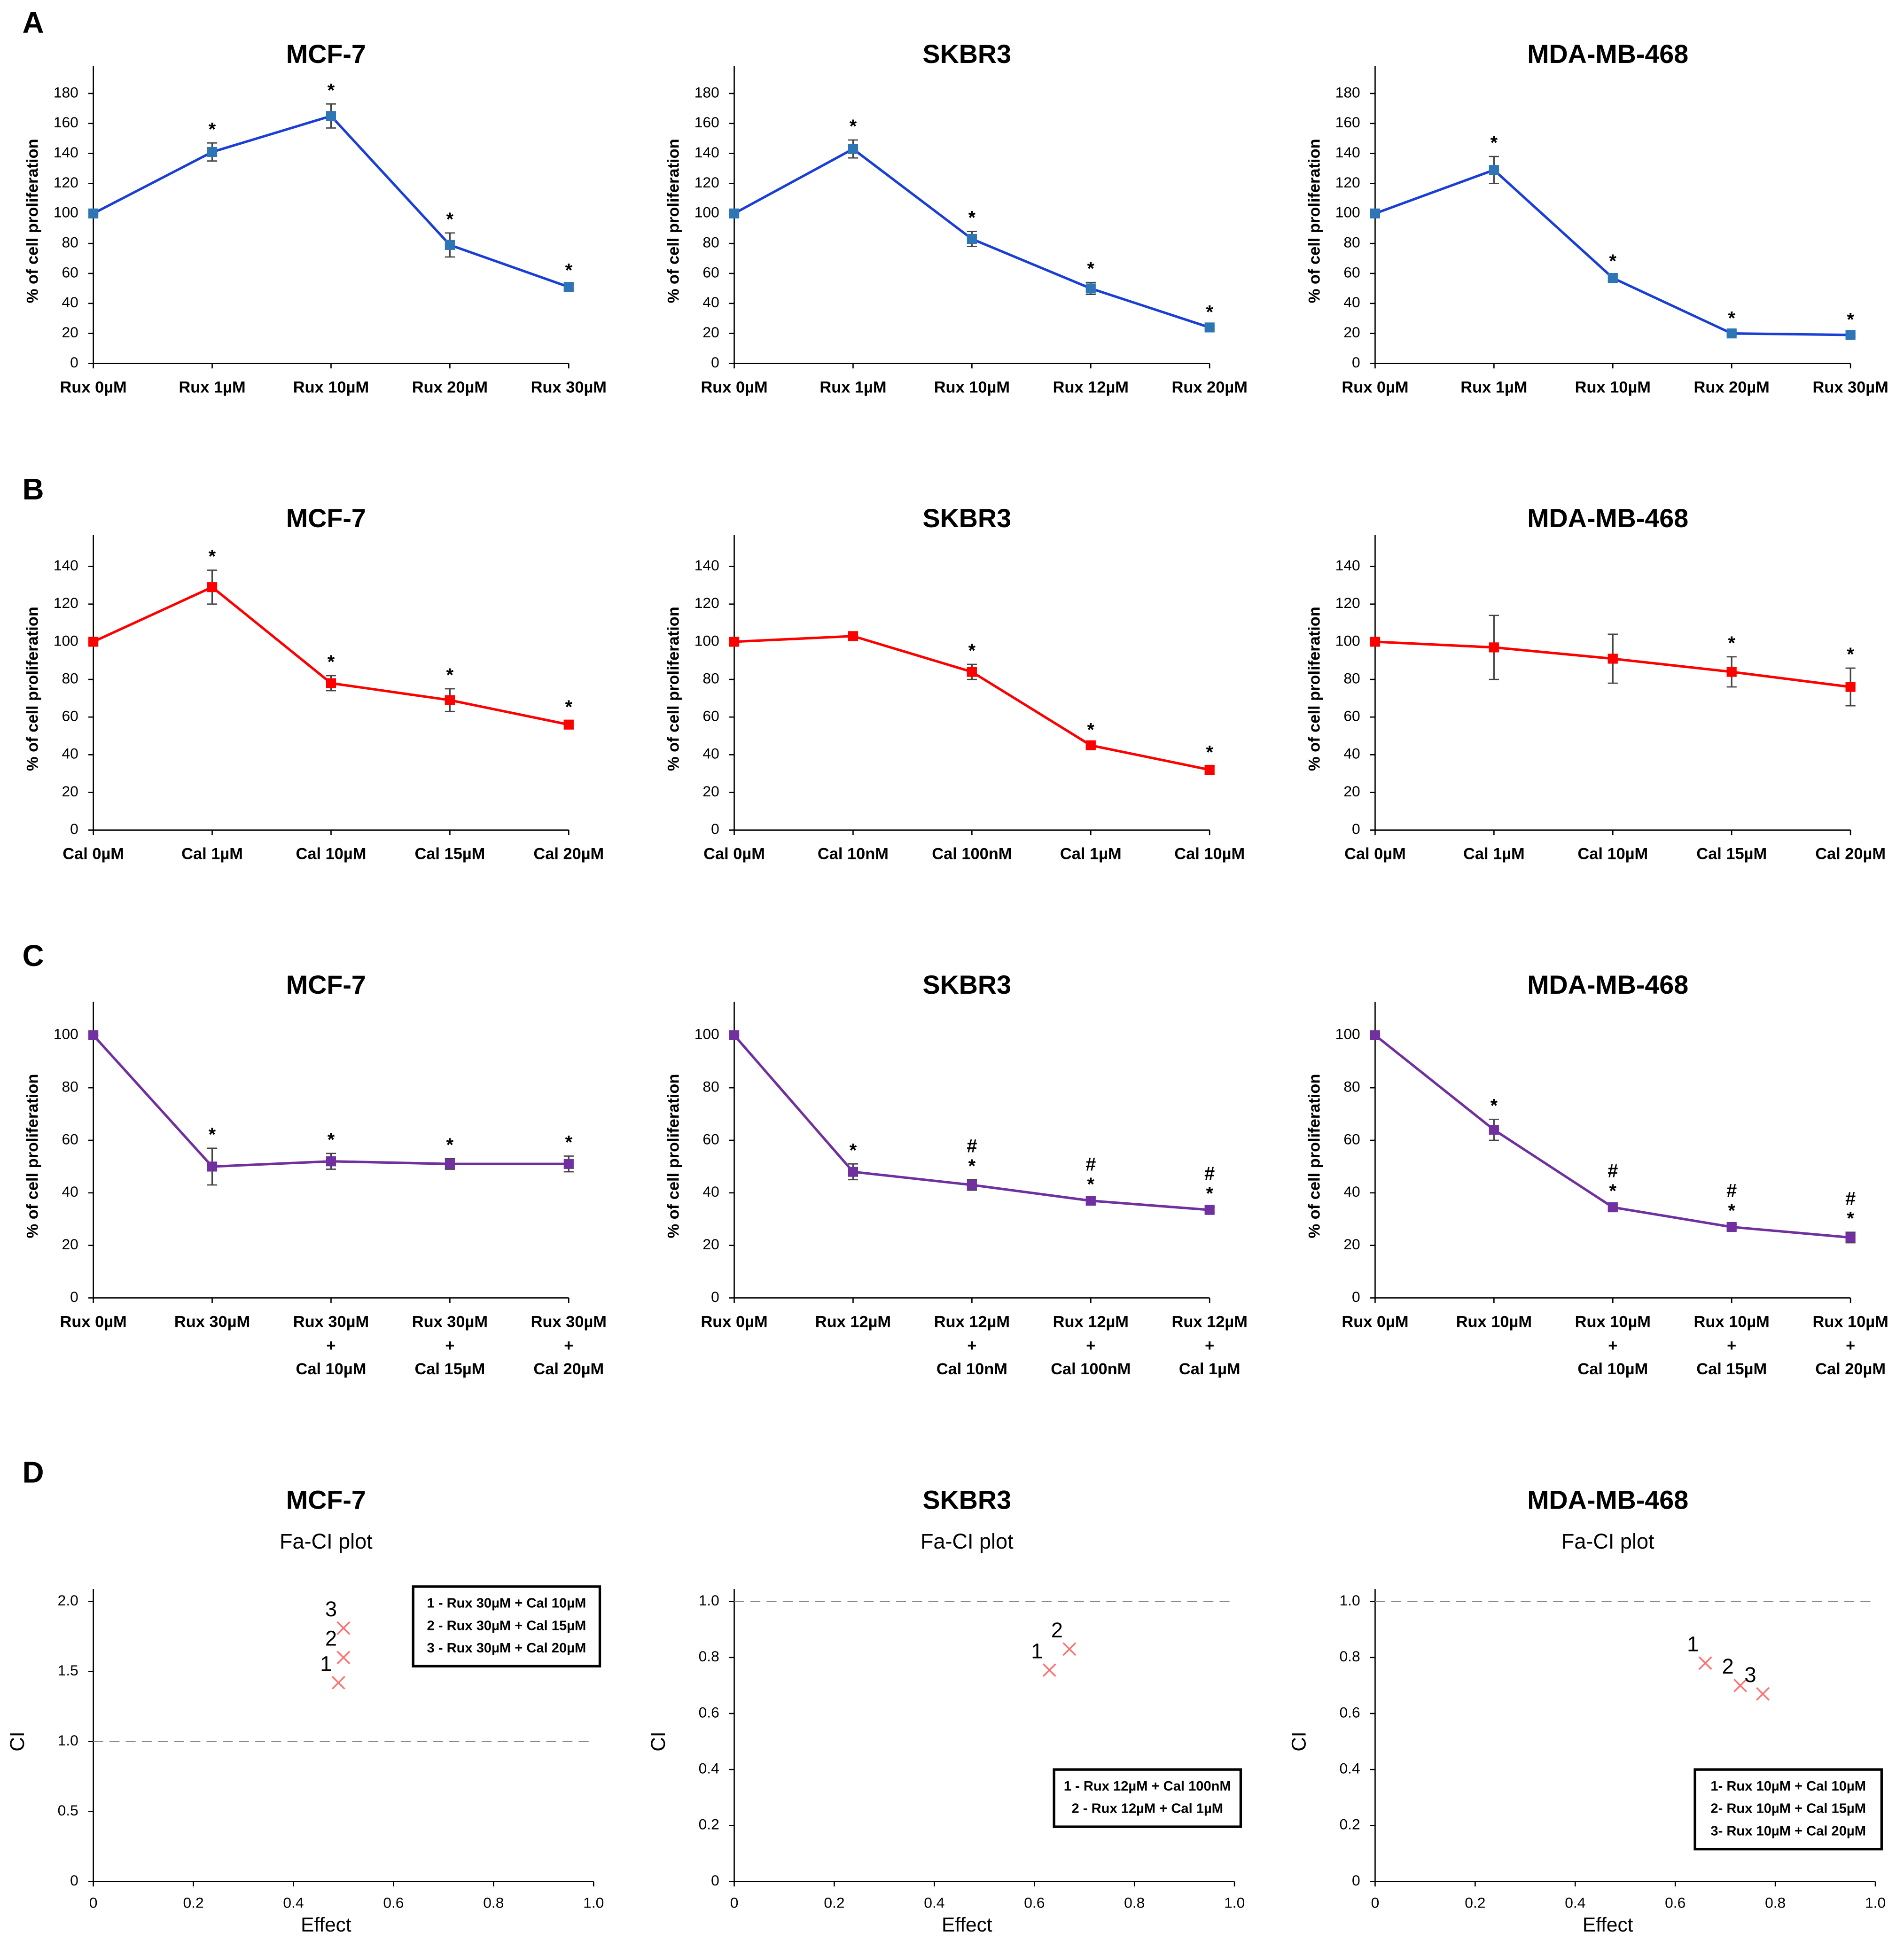 The width and height of the screenshot is (1904, 1955). Describe the element at coordinates (1147, 1808) in the screenshot. I see `legend-text: 2 - Rux 12µM + Cal 1µM` at that location.